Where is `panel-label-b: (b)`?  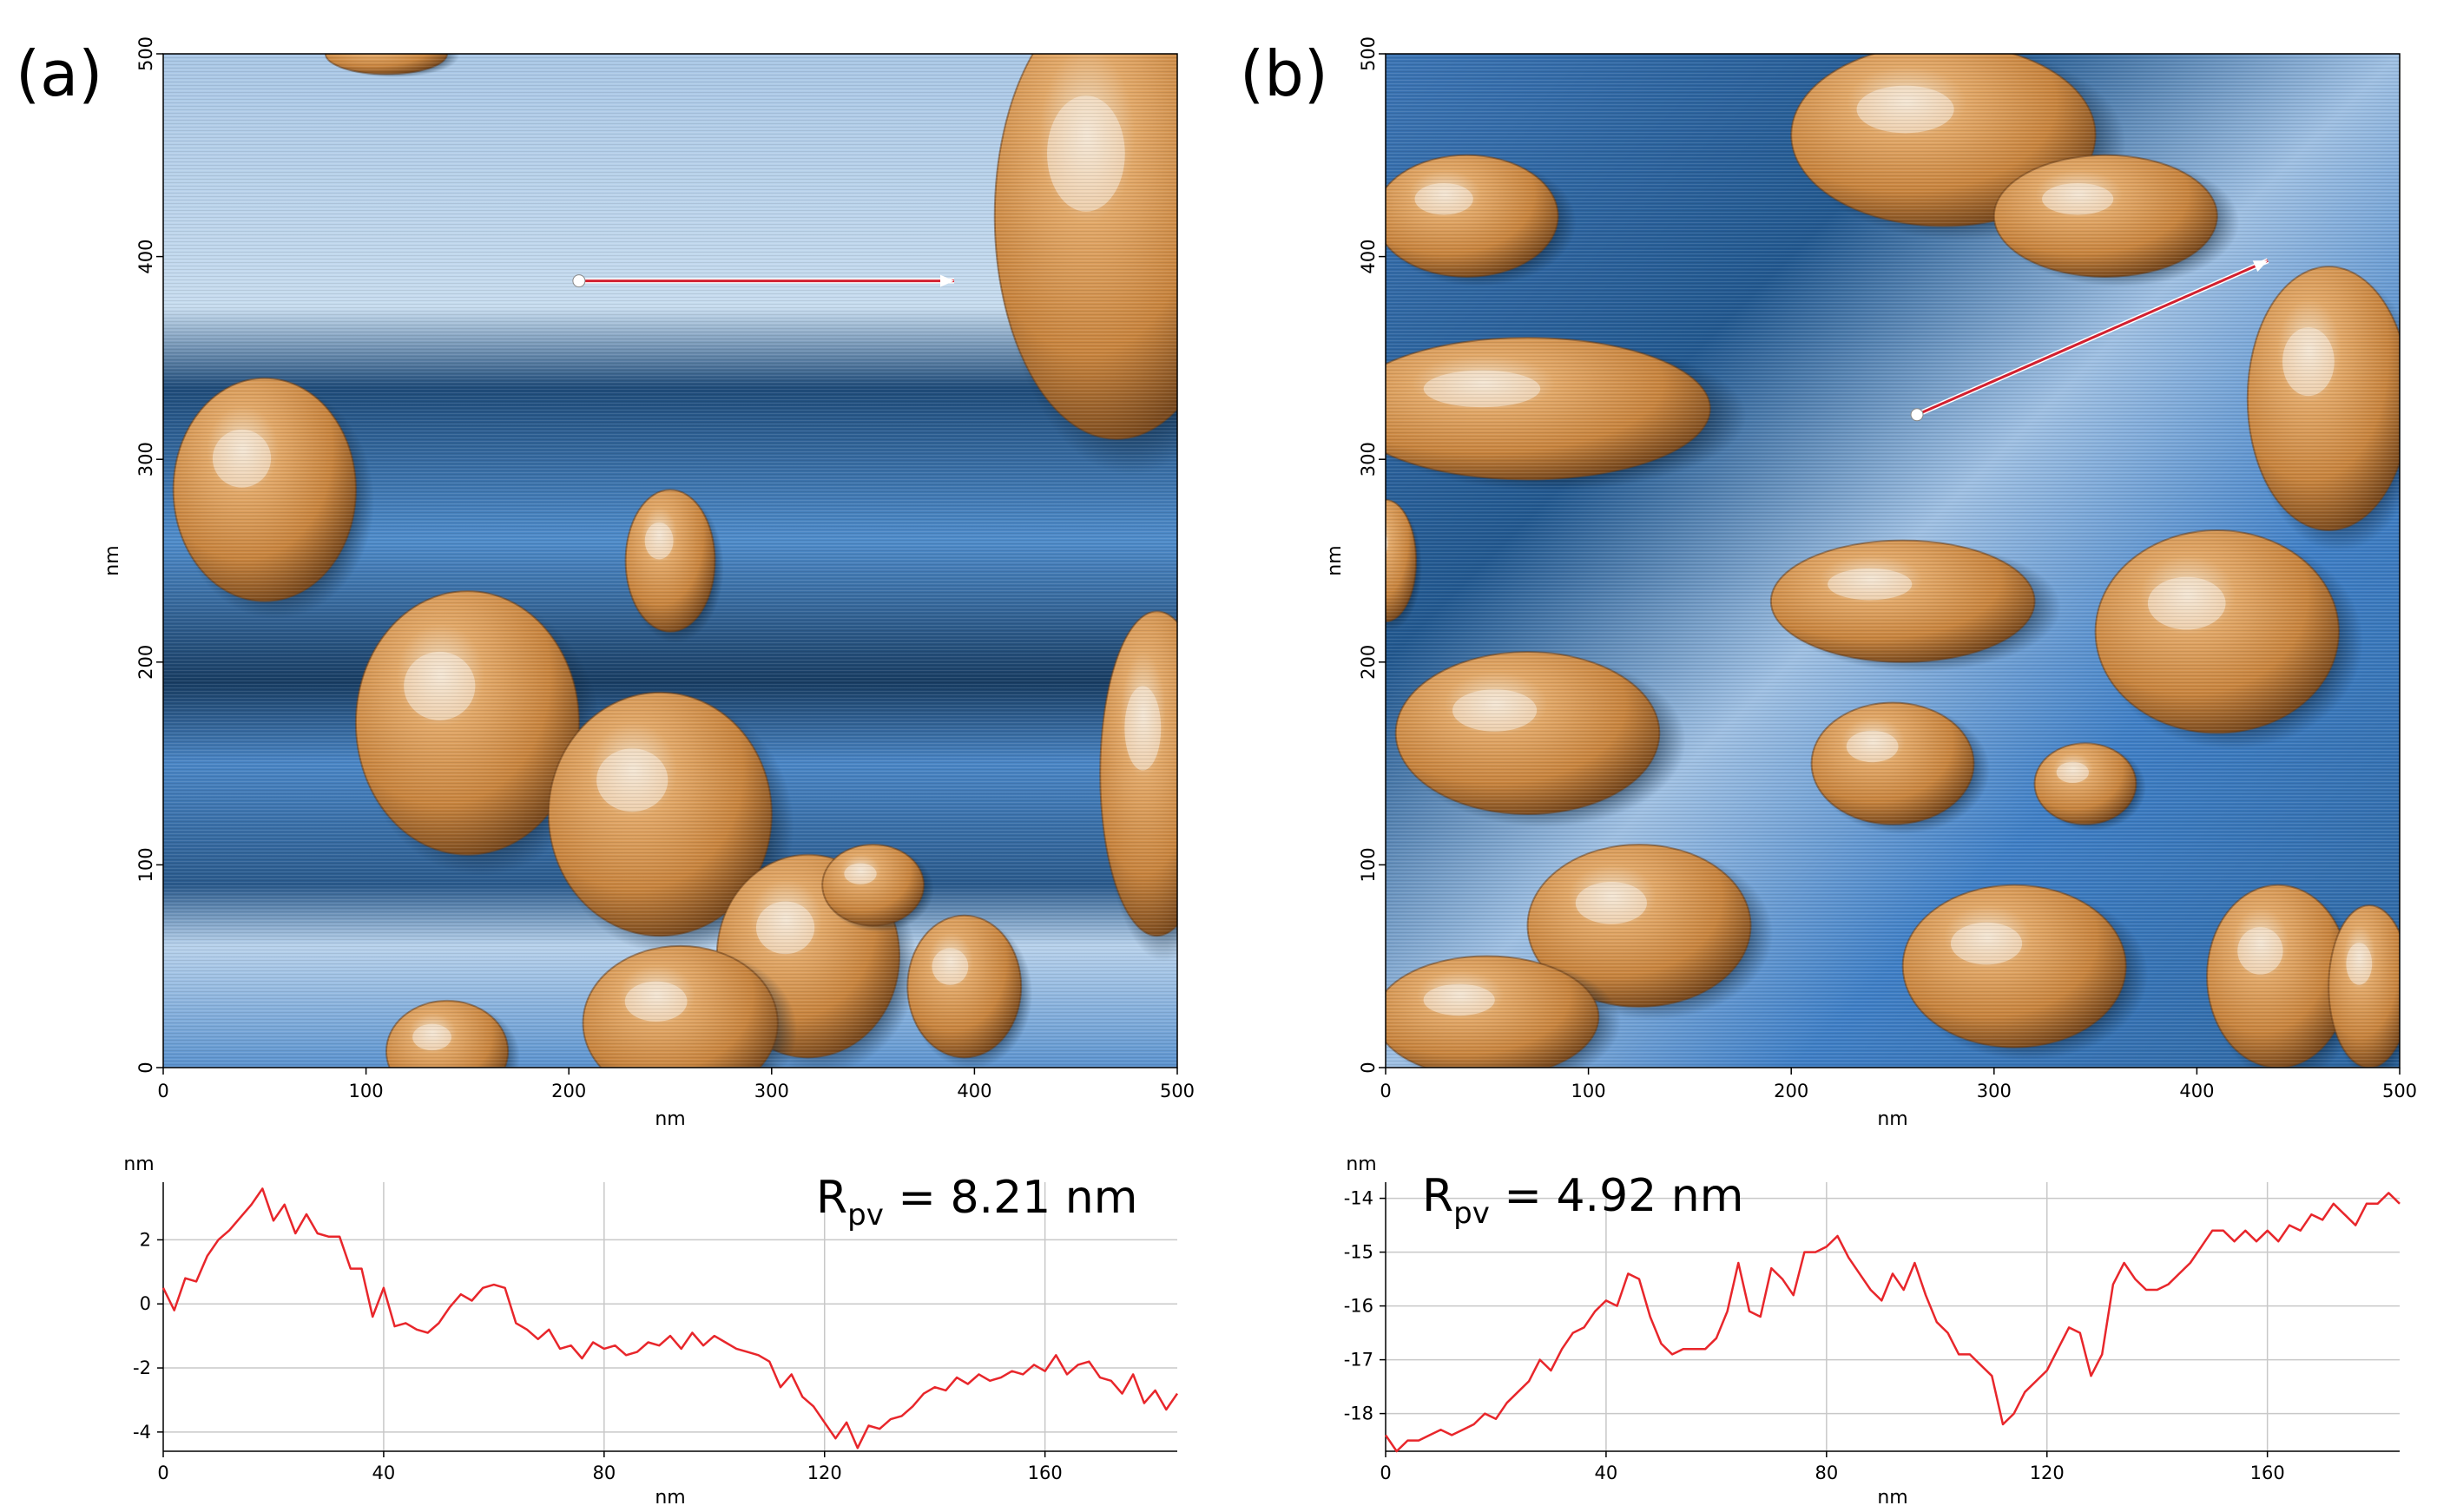
panel-label-b: (b) is located at coordinates (1284, 73).